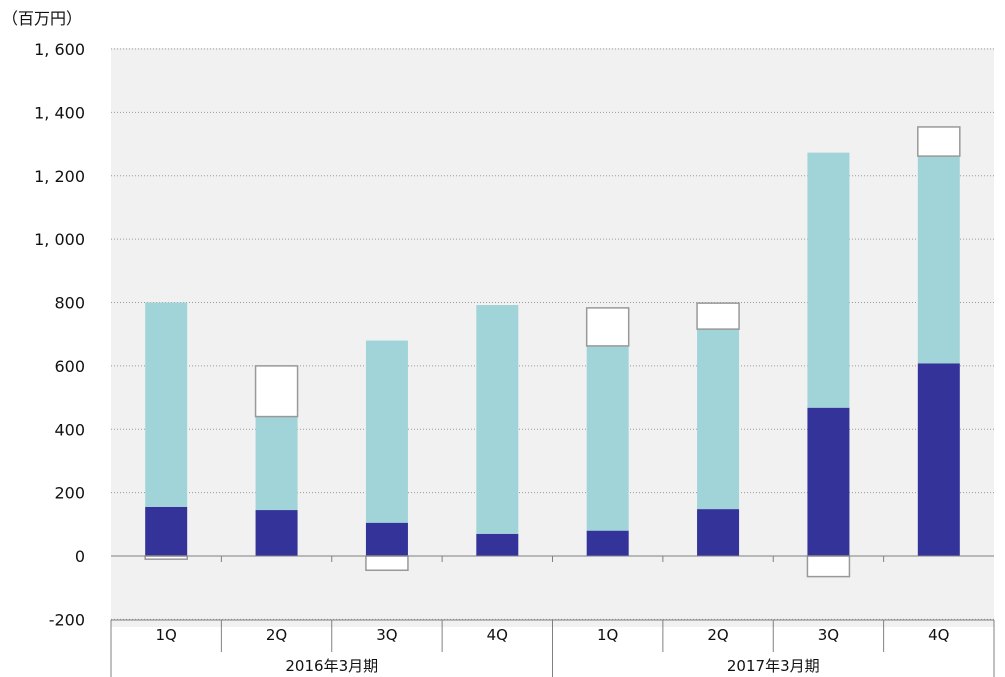 This screenshot has width=1005, height=677. I want to click on y-tick-label: 1, 400, so click(59, 112).